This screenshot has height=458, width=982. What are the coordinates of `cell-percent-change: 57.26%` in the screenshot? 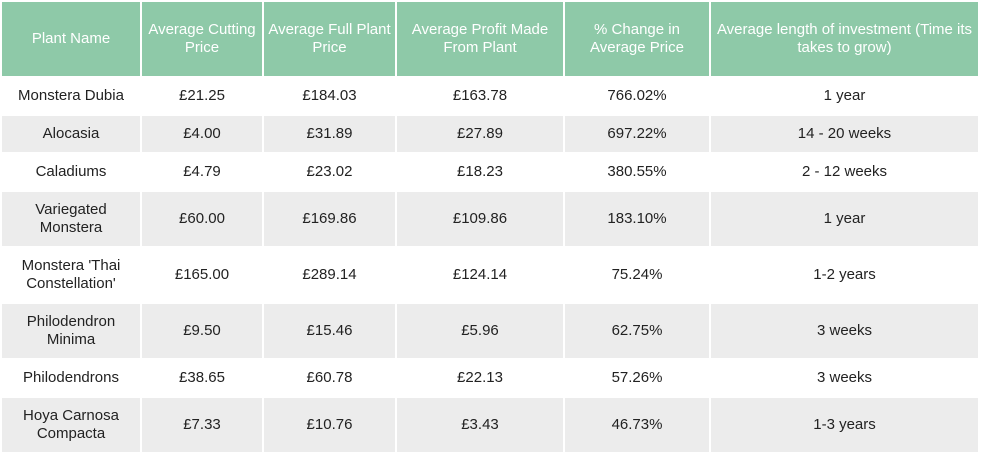 It's located at (638, 379).